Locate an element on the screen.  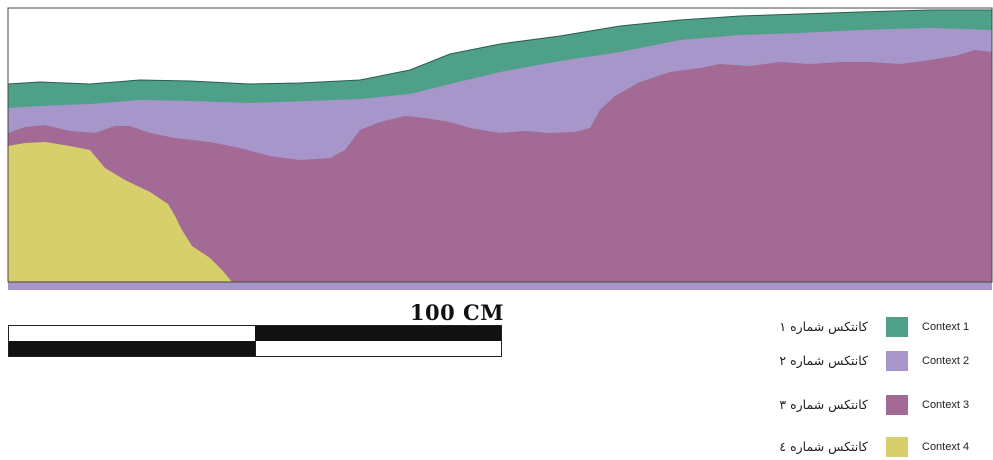
legend-item-context-3: کانتکس شماره ۳ Context 3 is located at coordinates (875, 406).